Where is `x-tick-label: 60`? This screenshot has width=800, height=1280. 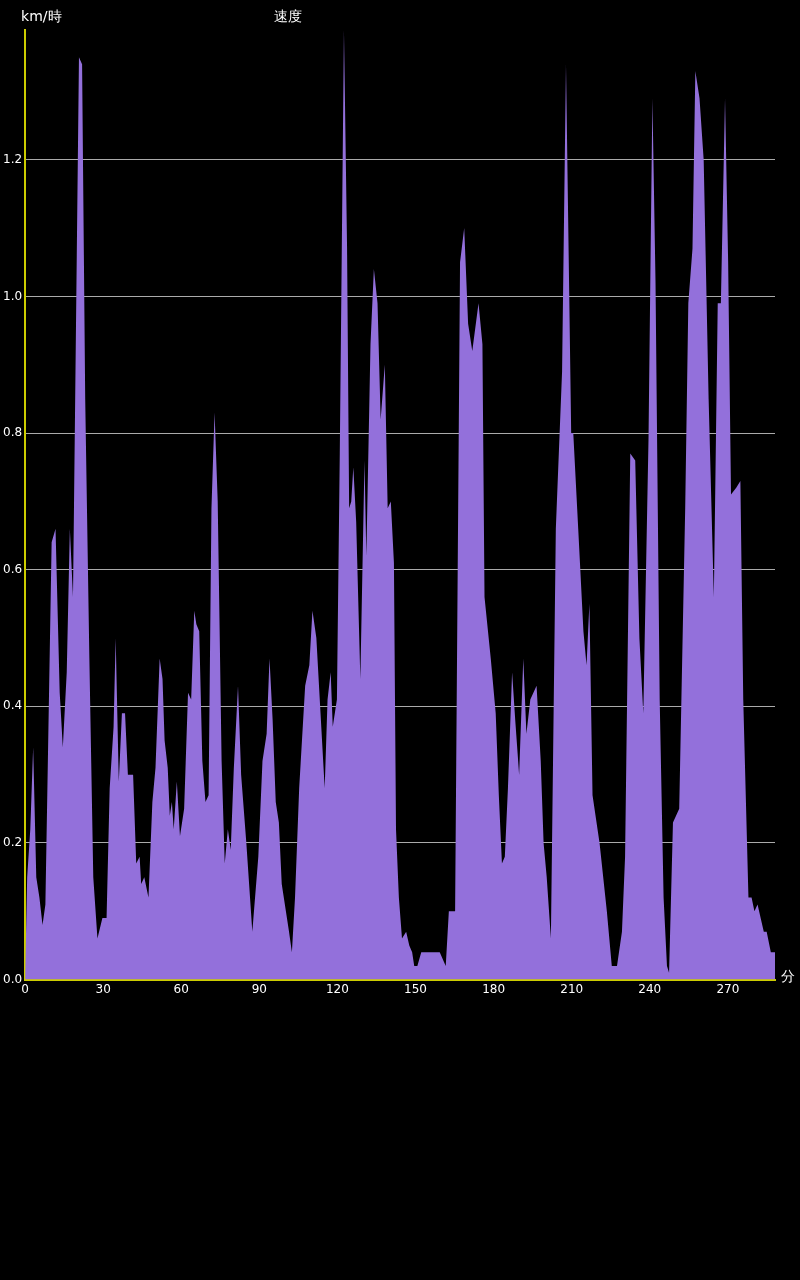 x-tick-label: 60 is located at coordinates (181, 988).